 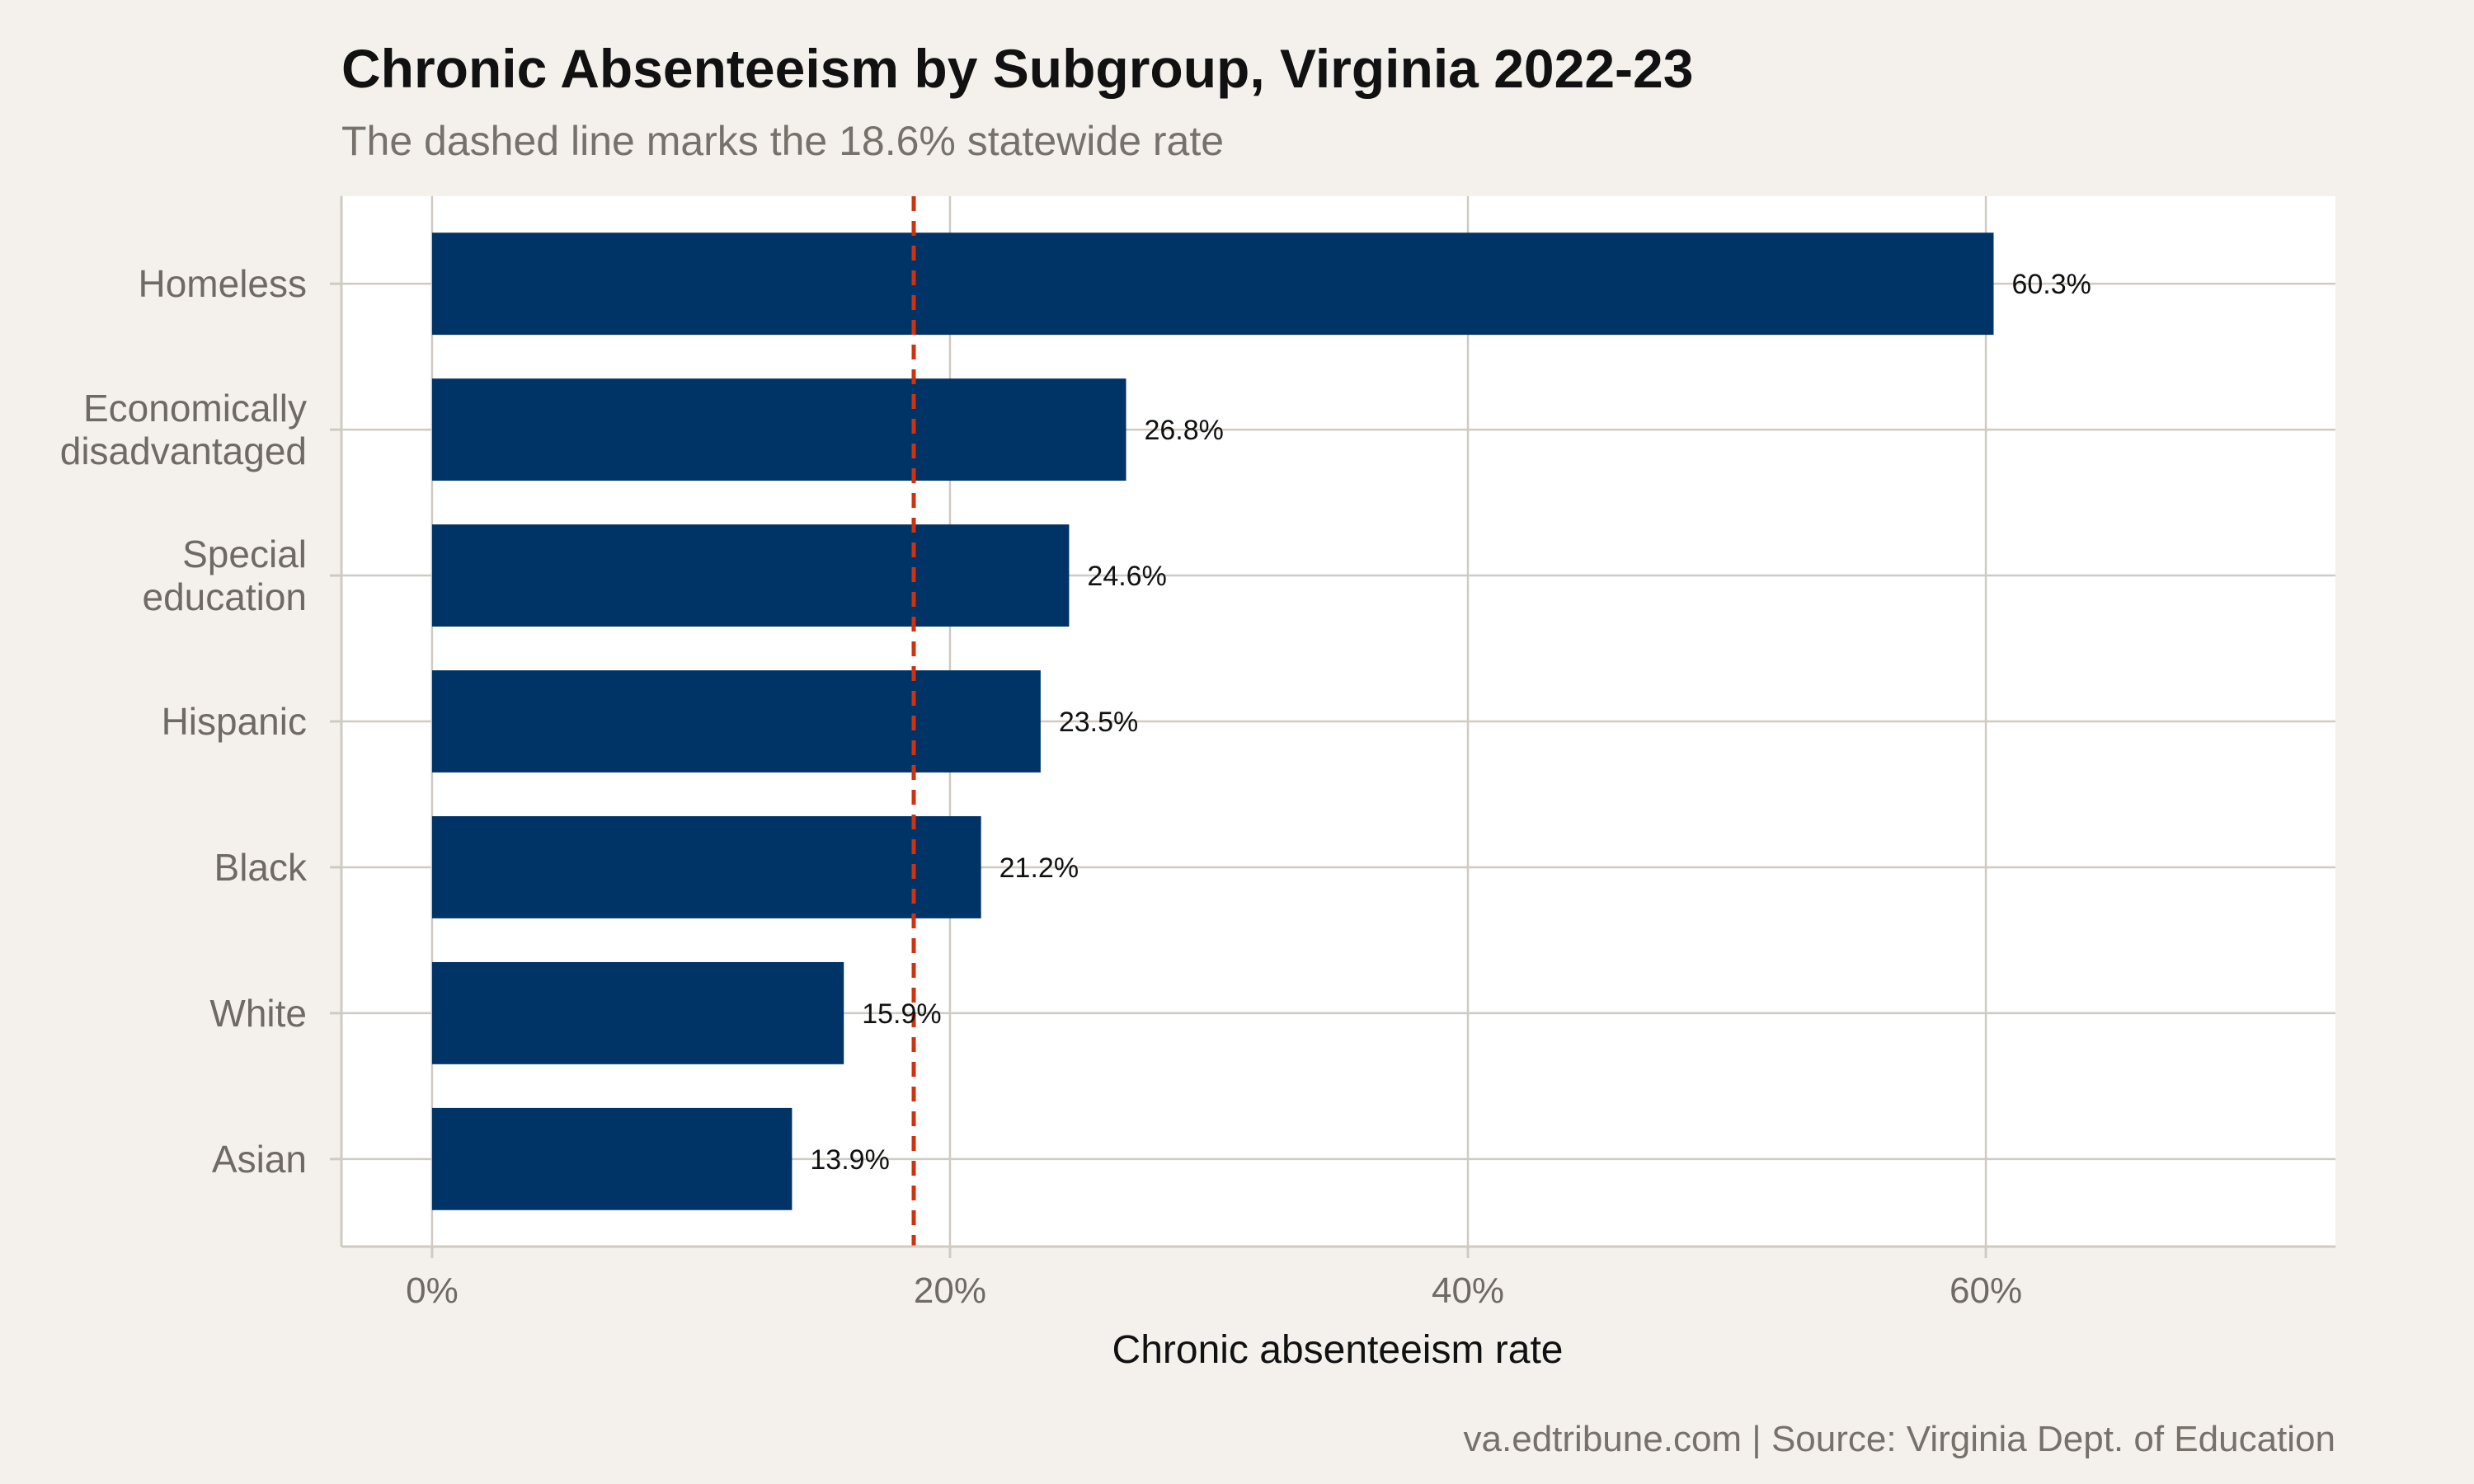 I want to click on value-label: 21.2%, so click(x=1039, y=868).